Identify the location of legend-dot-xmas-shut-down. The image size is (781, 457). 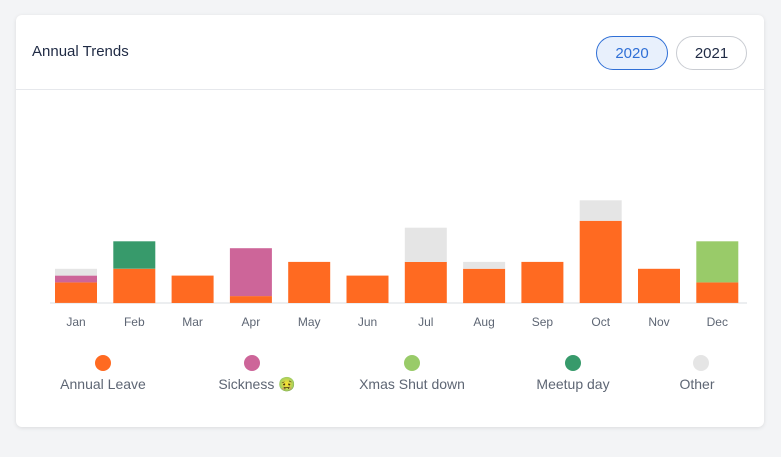
(412, 363).